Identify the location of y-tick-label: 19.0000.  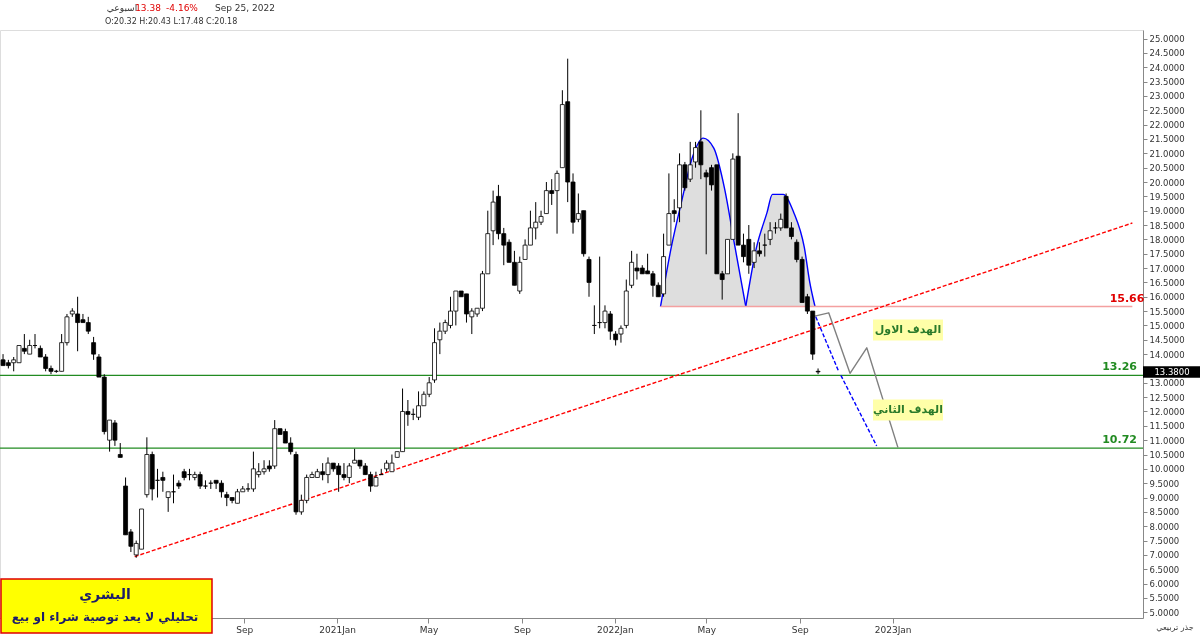
(1167, 211).